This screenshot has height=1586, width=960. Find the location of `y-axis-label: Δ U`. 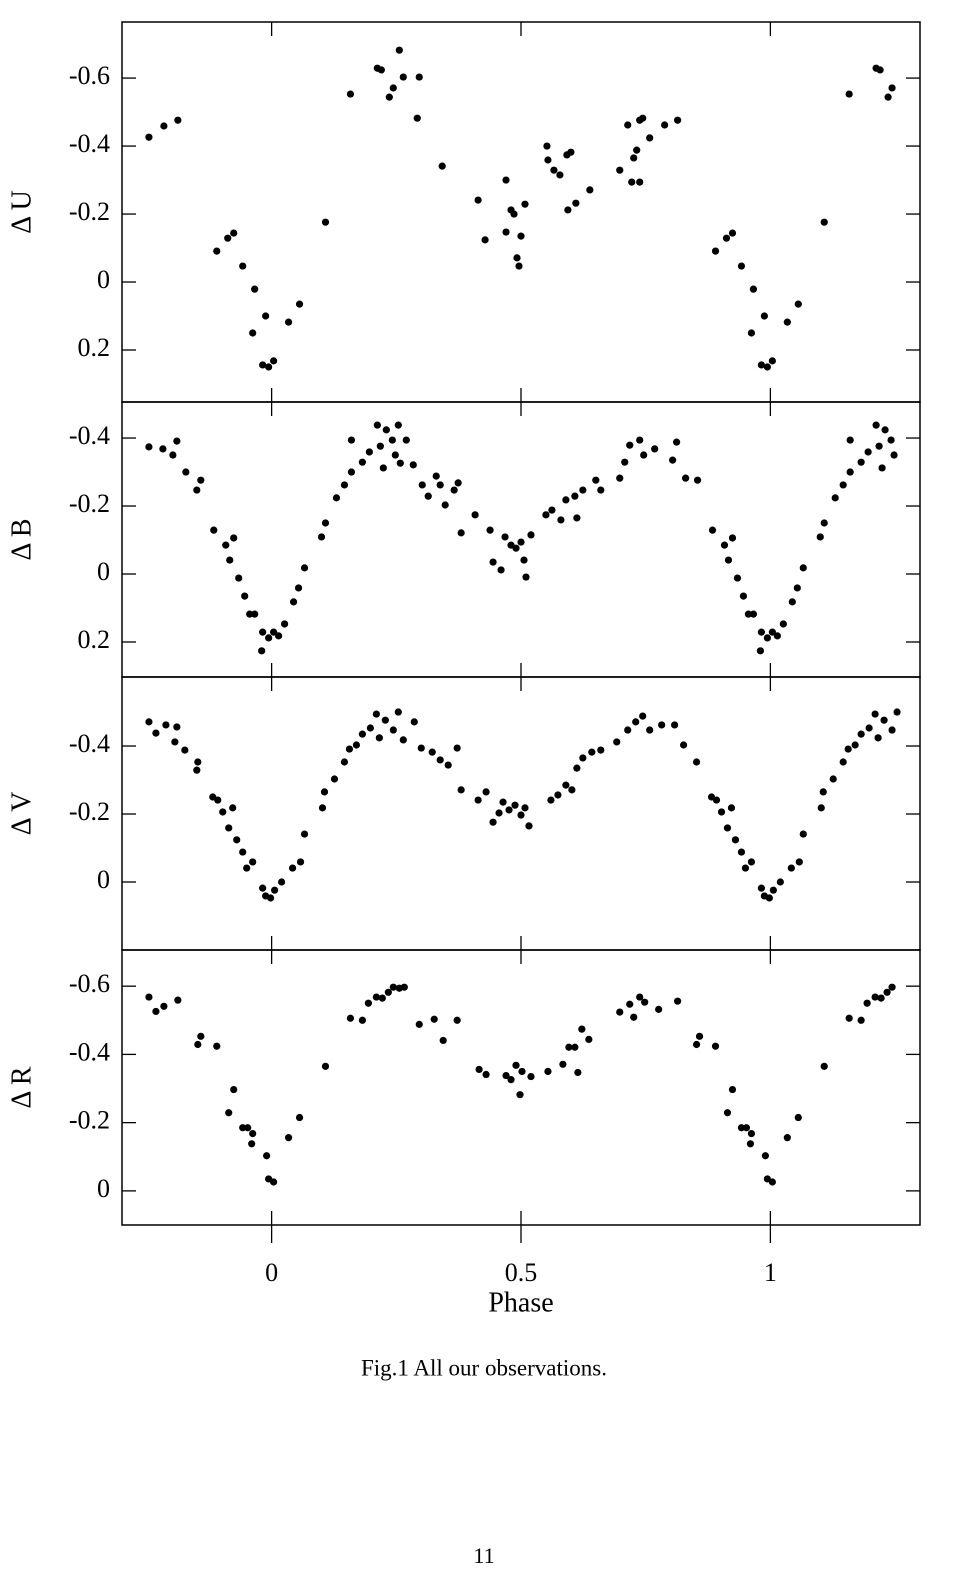

y-axis-label: Δ U is located at coordinates (21, 212).